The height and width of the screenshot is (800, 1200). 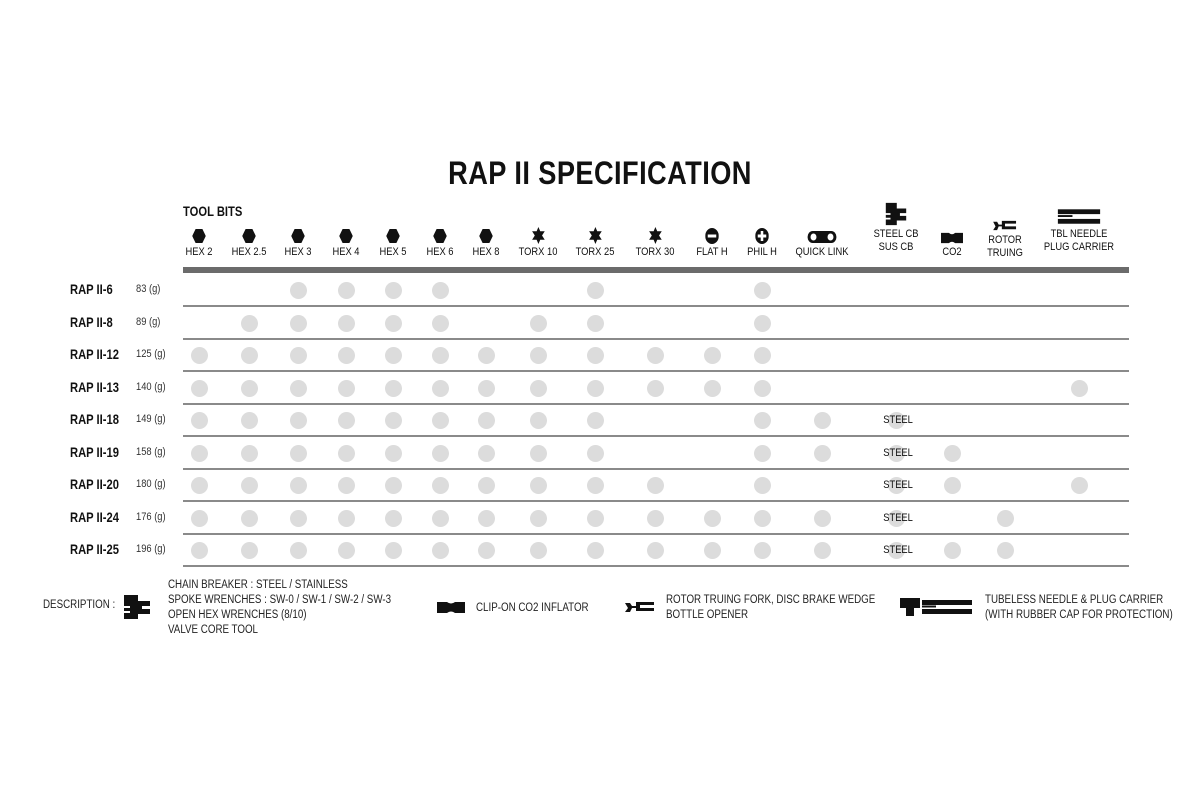 I want to click on column-header: HEX 2, so click(x=199, y=242).